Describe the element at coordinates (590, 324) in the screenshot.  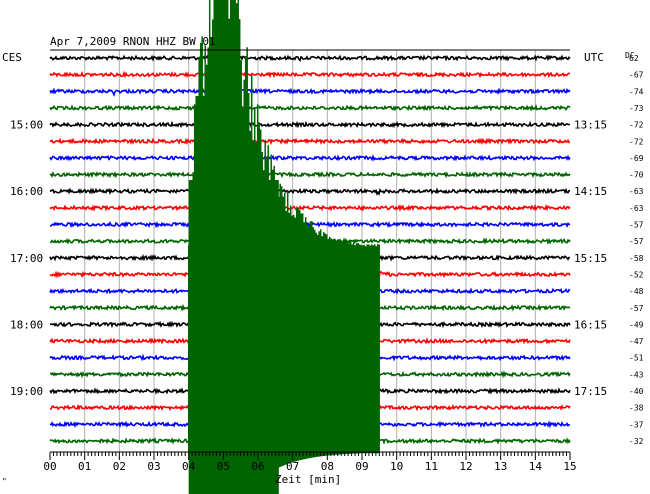
I see `right-hour-label: 16:15` at that location.